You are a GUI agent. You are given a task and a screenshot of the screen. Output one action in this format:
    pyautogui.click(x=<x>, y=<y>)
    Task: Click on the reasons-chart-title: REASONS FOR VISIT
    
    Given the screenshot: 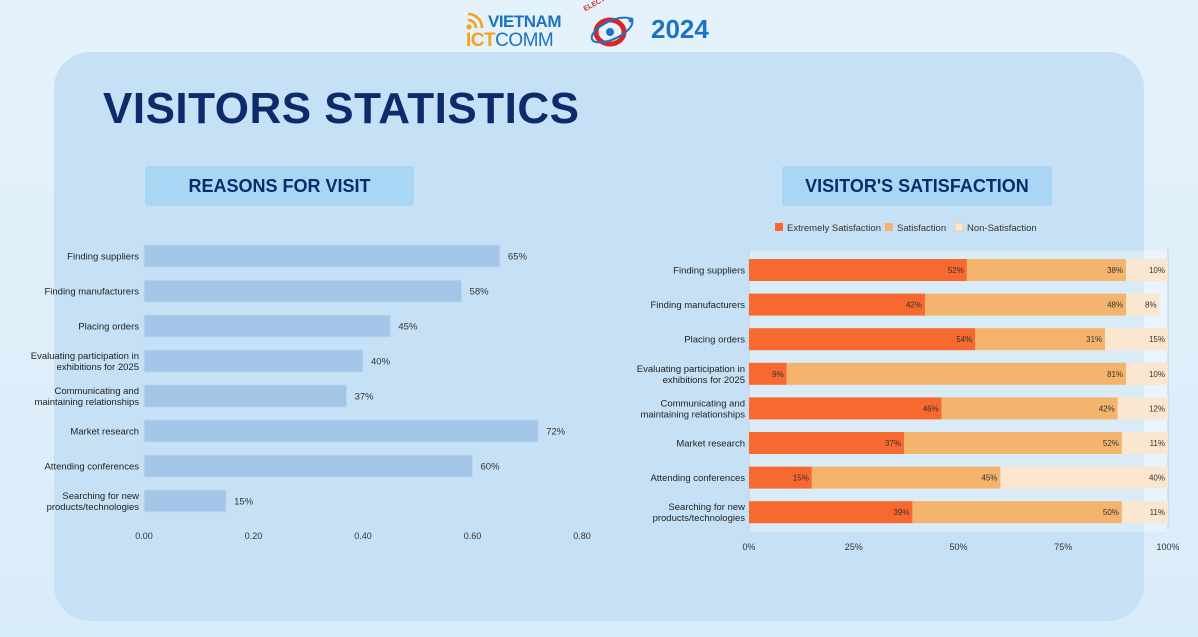 What is the action you would take?
    pyautogui.click(x=279, y=186)
    